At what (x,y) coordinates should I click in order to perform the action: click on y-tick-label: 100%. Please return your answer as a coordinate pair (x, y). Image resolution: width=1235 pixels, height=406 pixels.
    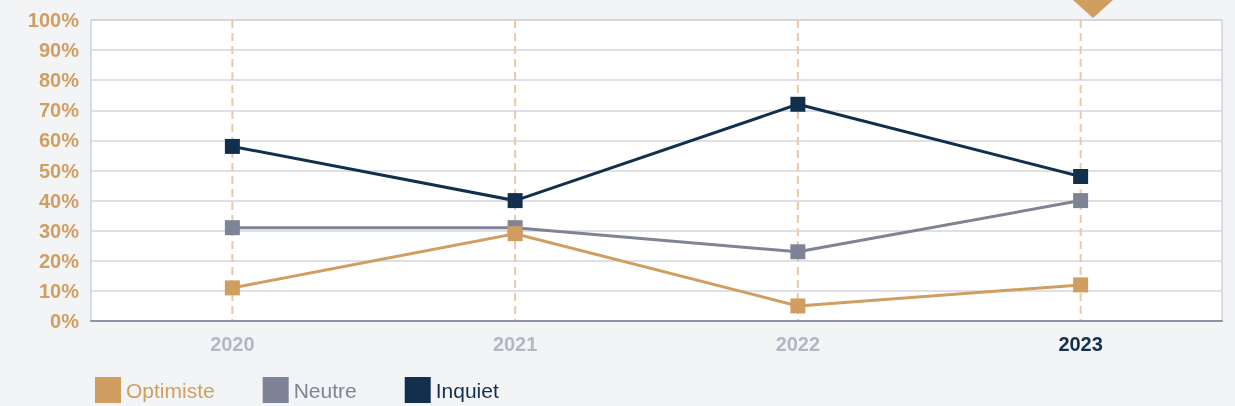
    Looking at the image, I should click on (53, 20).